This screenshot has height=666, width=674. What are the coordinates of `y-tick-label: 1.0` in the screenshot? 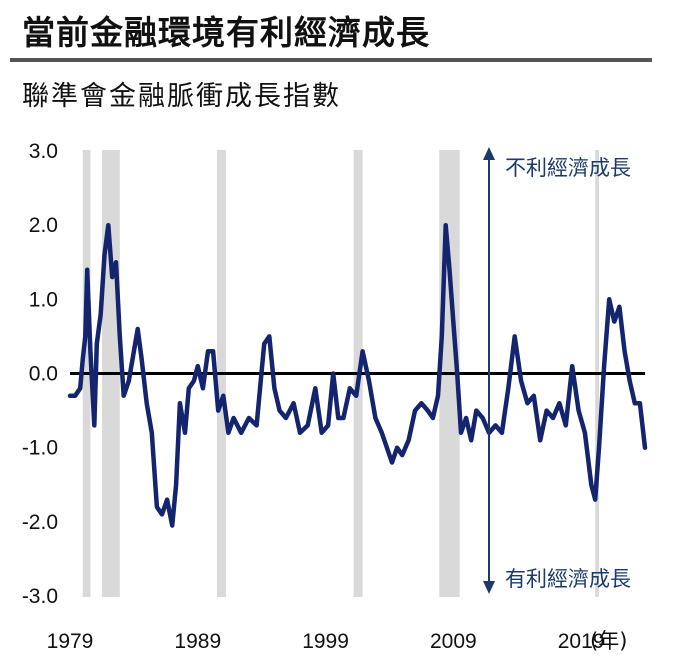 It's located at (43, 299).